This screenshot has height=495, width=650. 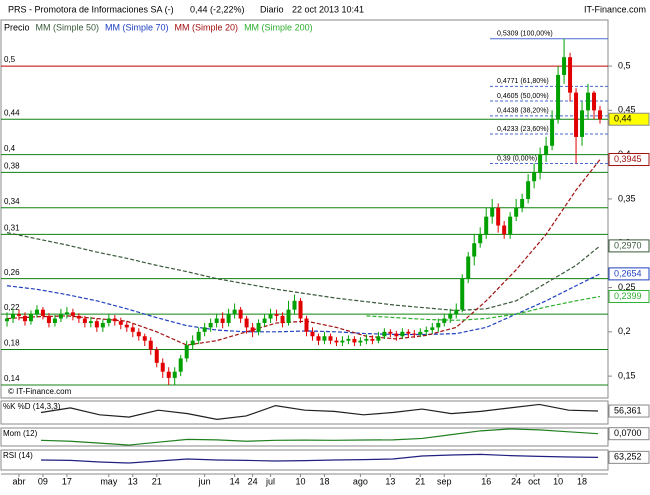 What do you see at coordinates (204, 481) in the screenshot?
I see `x-tick-label: jun` at bounding box center [204, 481].